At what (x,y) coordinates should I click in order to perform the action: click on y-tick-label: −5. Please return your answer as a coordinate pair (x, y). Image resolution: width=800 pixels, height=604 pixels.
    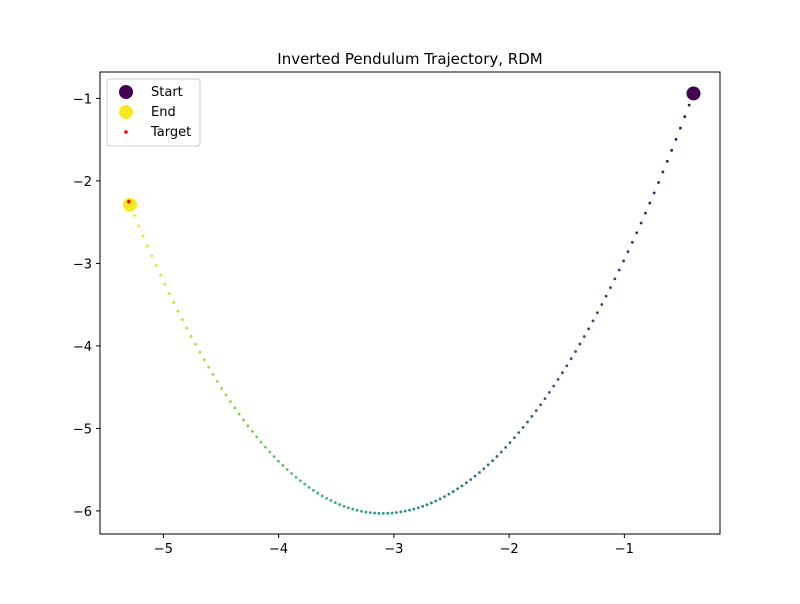
    Looking at the image, I should click on (82, 429).